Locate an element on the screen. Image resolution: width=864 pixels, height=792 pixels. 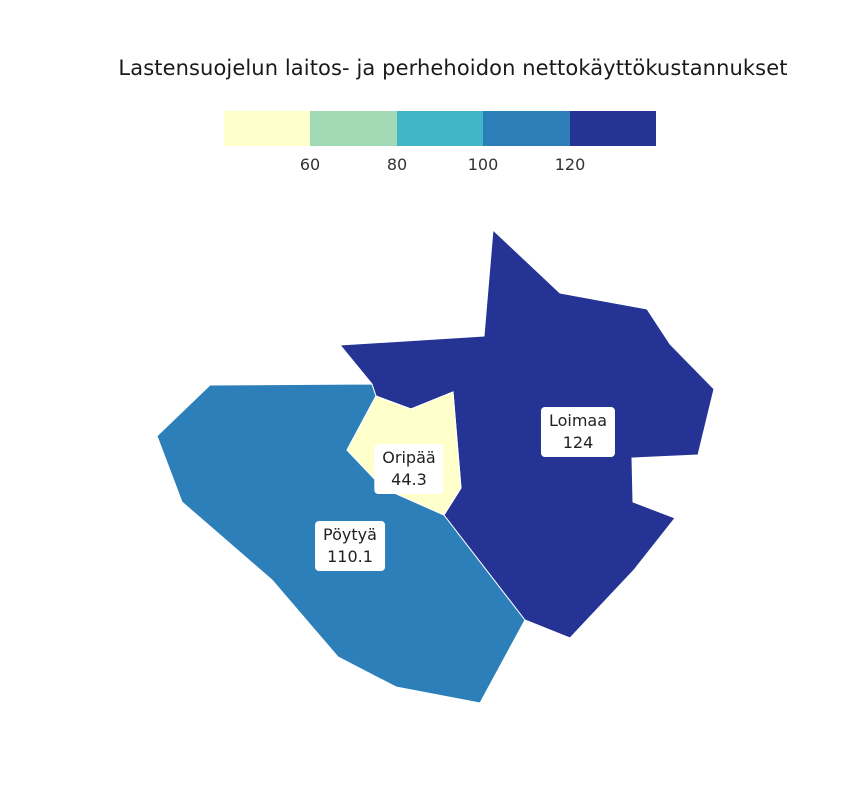
region-name-loimaa: Loimaa is located at coordinates (578, 420).